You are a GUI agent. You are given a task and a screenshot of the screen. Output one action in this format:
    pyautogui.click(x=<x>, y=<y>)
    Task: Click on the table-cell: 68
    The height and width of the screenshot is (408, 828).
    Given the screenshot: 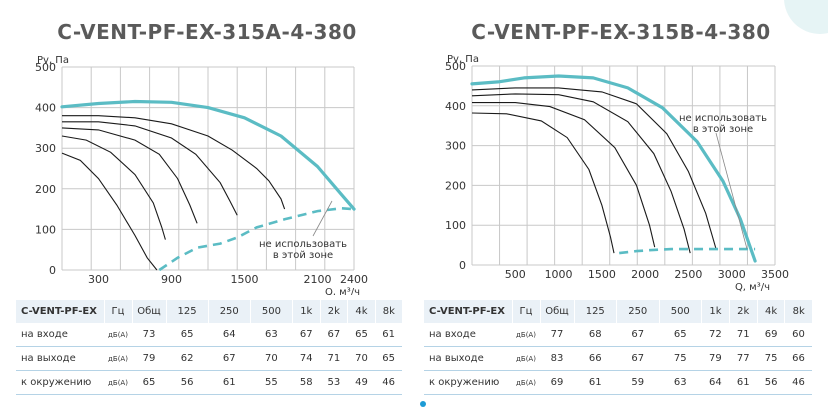 What is the action you would take?
    pyautogui.click(x=595, y=335)
    